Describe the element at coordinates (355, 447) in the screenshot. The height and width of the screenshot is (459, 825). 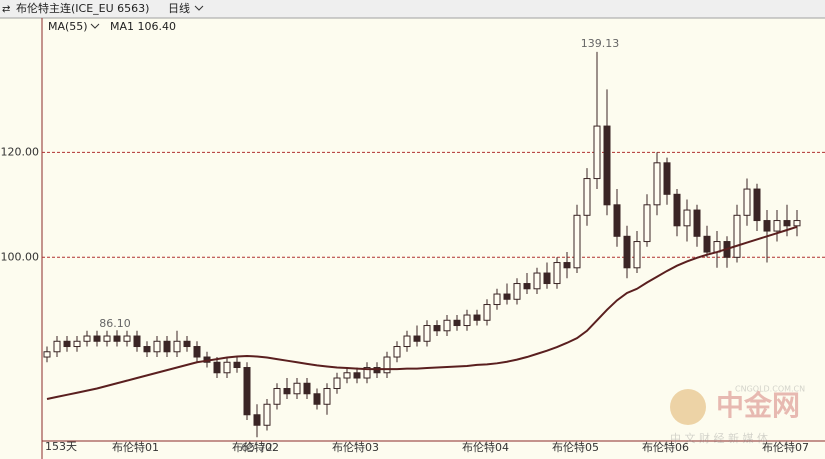
I see `x-tick-label: 布伦特03` at that location.